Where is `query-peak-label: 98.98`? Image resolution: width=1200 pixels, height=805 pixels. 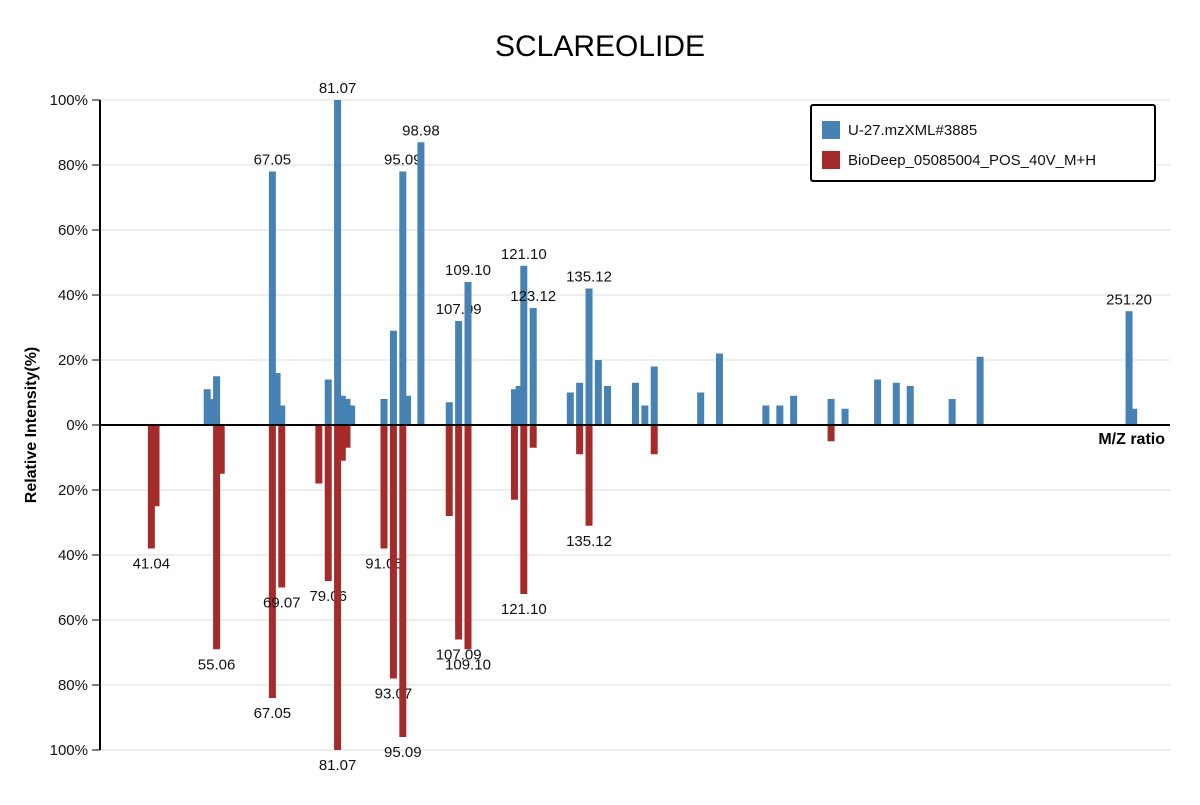 query-peak-label: 98.98 is located at coordinates (421, 130).